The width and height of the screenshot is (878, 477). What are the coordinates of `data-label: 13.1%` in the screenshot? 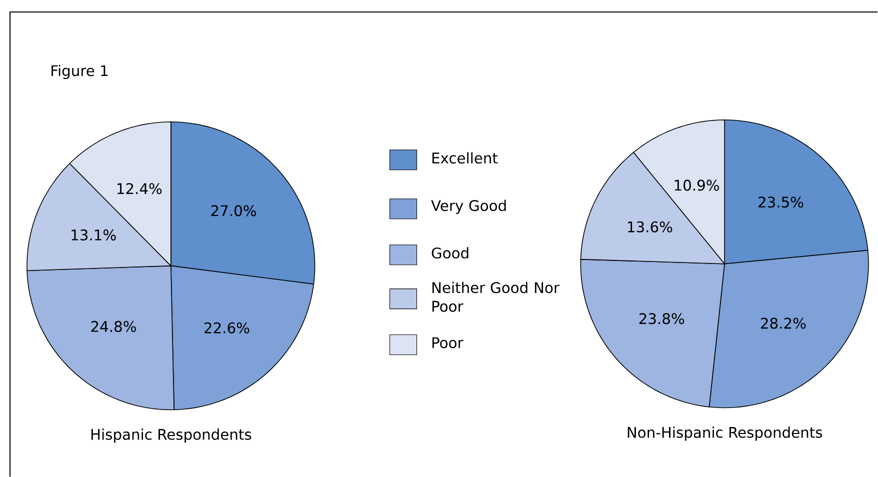 It's located at (94, 234).